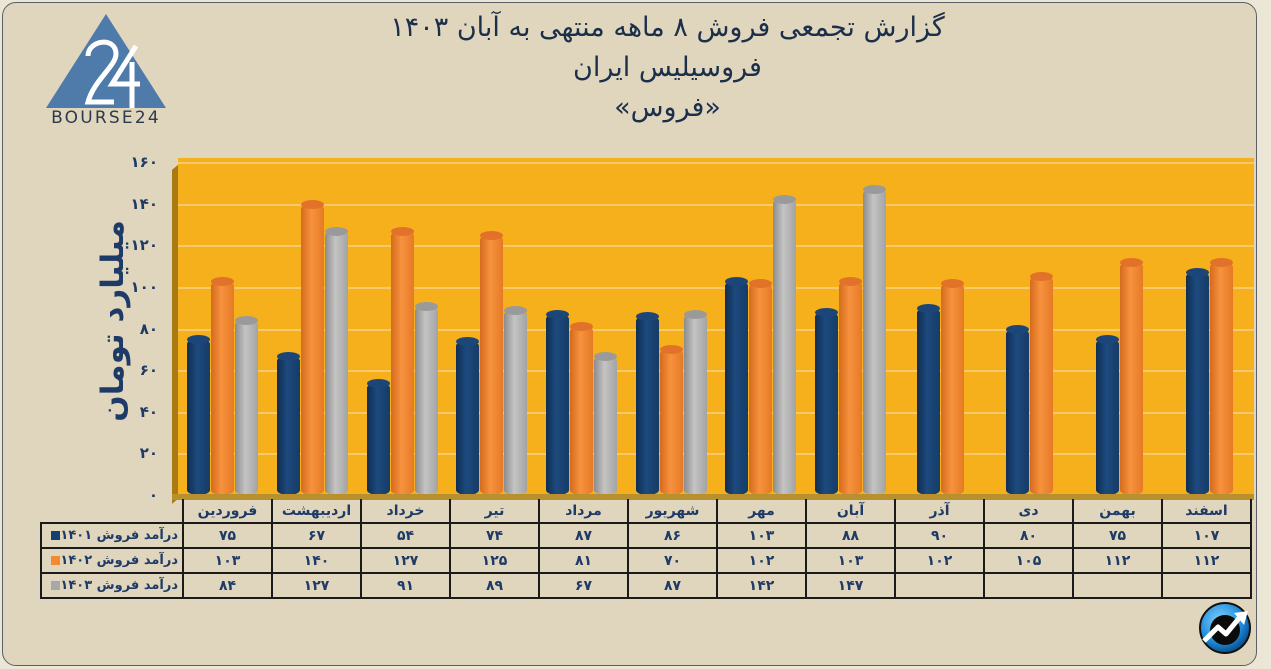 The image size is (1271, 669). Describe the element at coordinates (148, 370) in the screenshot. I see `y-tick-label: ۶۰` at that location.